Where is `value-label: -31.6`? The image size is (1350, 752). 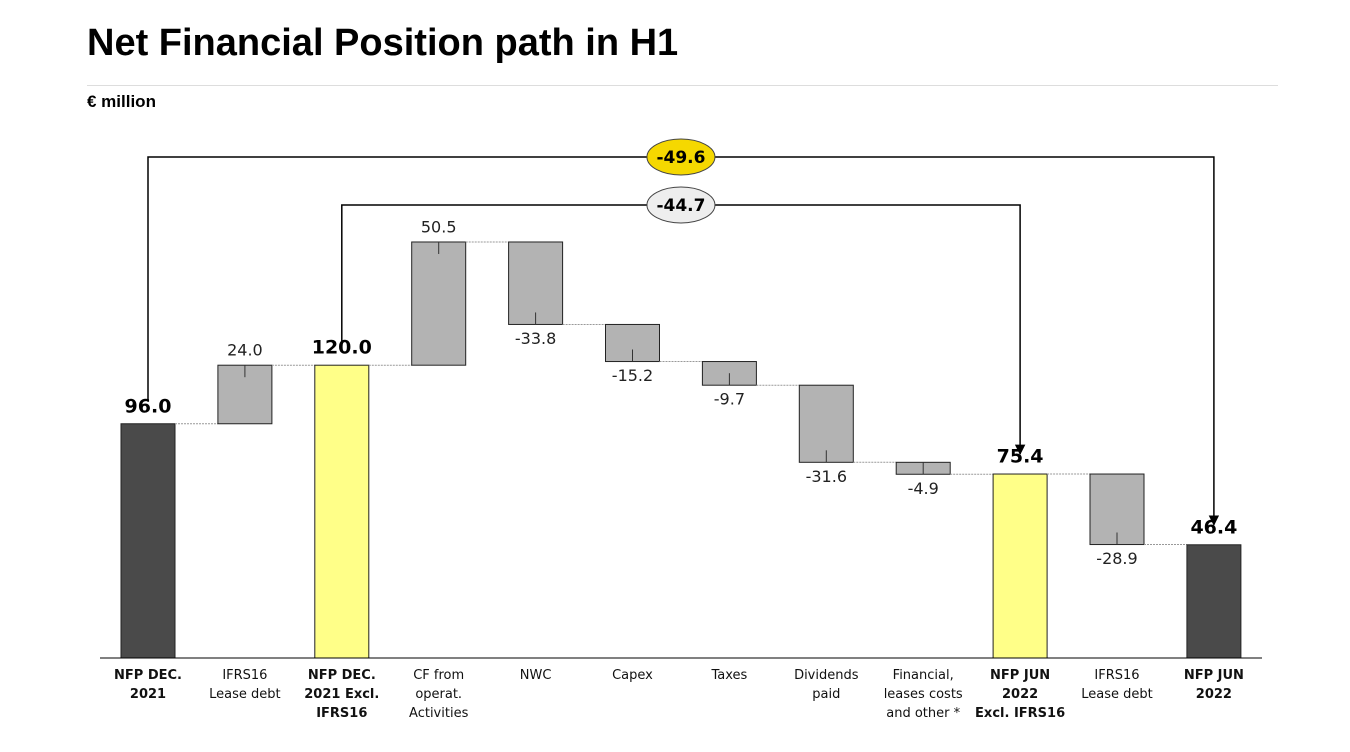 value-label: -31.6 is located at coordinates (826, 476).